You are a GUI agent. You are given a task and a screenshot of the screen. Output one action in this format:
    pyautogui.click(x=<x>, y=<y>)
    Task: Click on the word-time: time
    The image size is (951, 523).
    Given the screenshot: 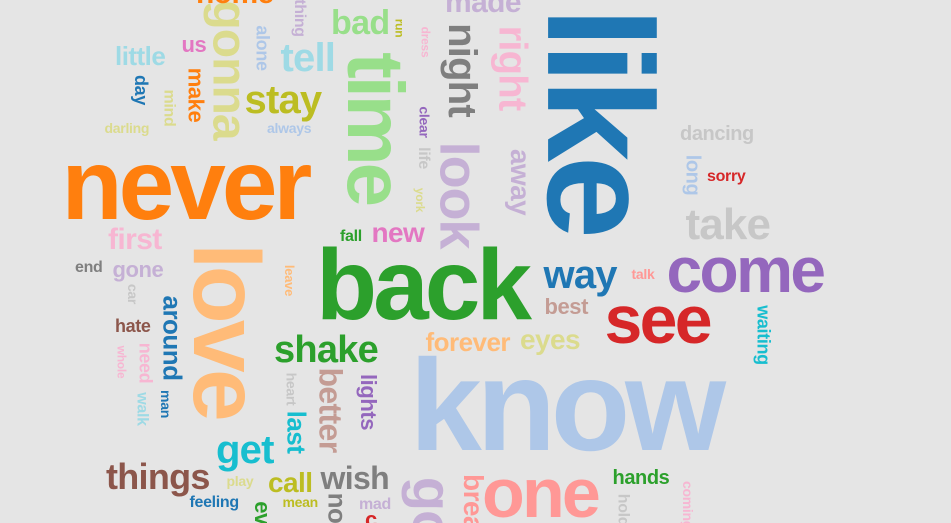 What is the action you would take?
    pyautogui.click(x=375, y=128)
    